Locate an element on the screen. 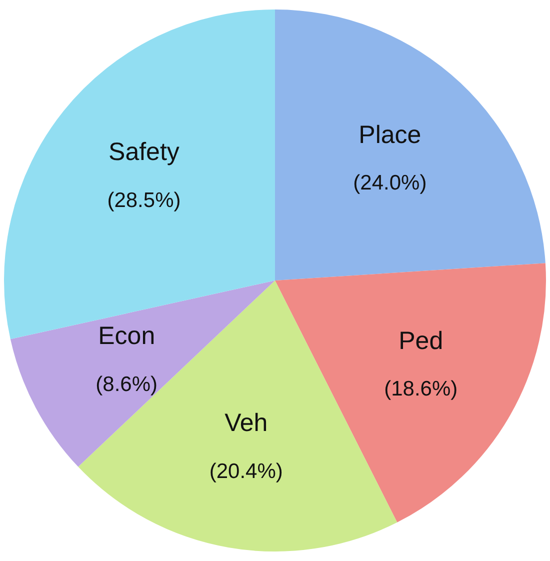 The width and height of the screenshot is (550, 561). slice-label: Econ is located at coordinates (127, 336).